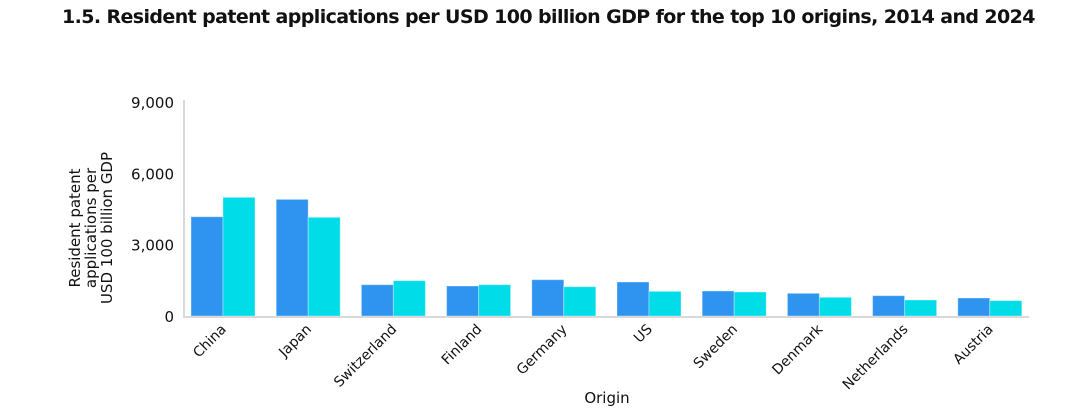 The width and height of the screenshot is (1071, 414). I want to click on y-axis-title-line: USD 100 billion GDP, so click(107, 228).